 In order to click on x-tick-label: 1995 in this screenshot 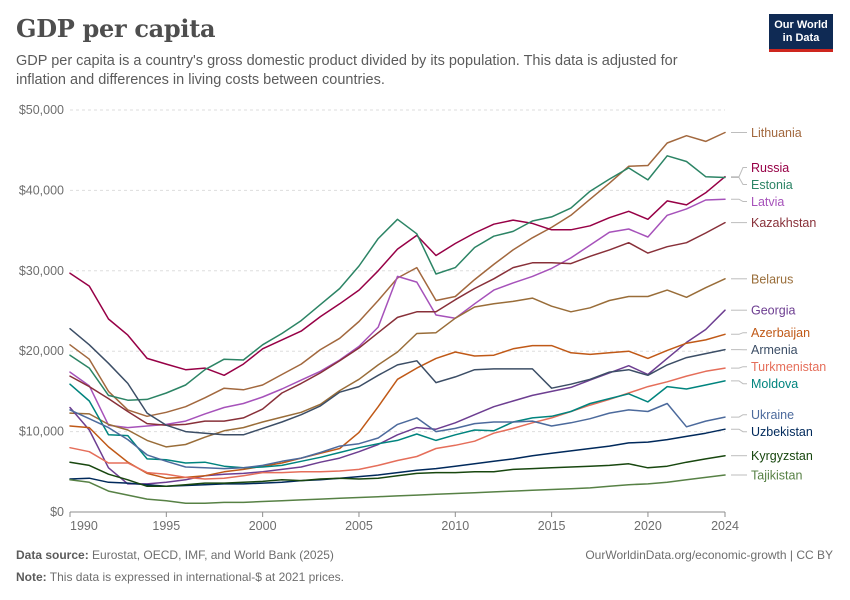, I will do `click(166, 526)`.